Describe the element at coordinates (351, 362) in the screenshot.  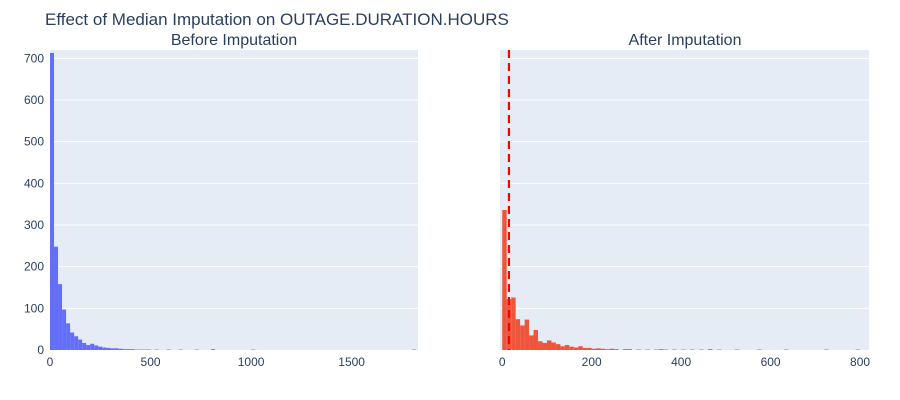
I see `x-tick-label-before: 1500` at that location.